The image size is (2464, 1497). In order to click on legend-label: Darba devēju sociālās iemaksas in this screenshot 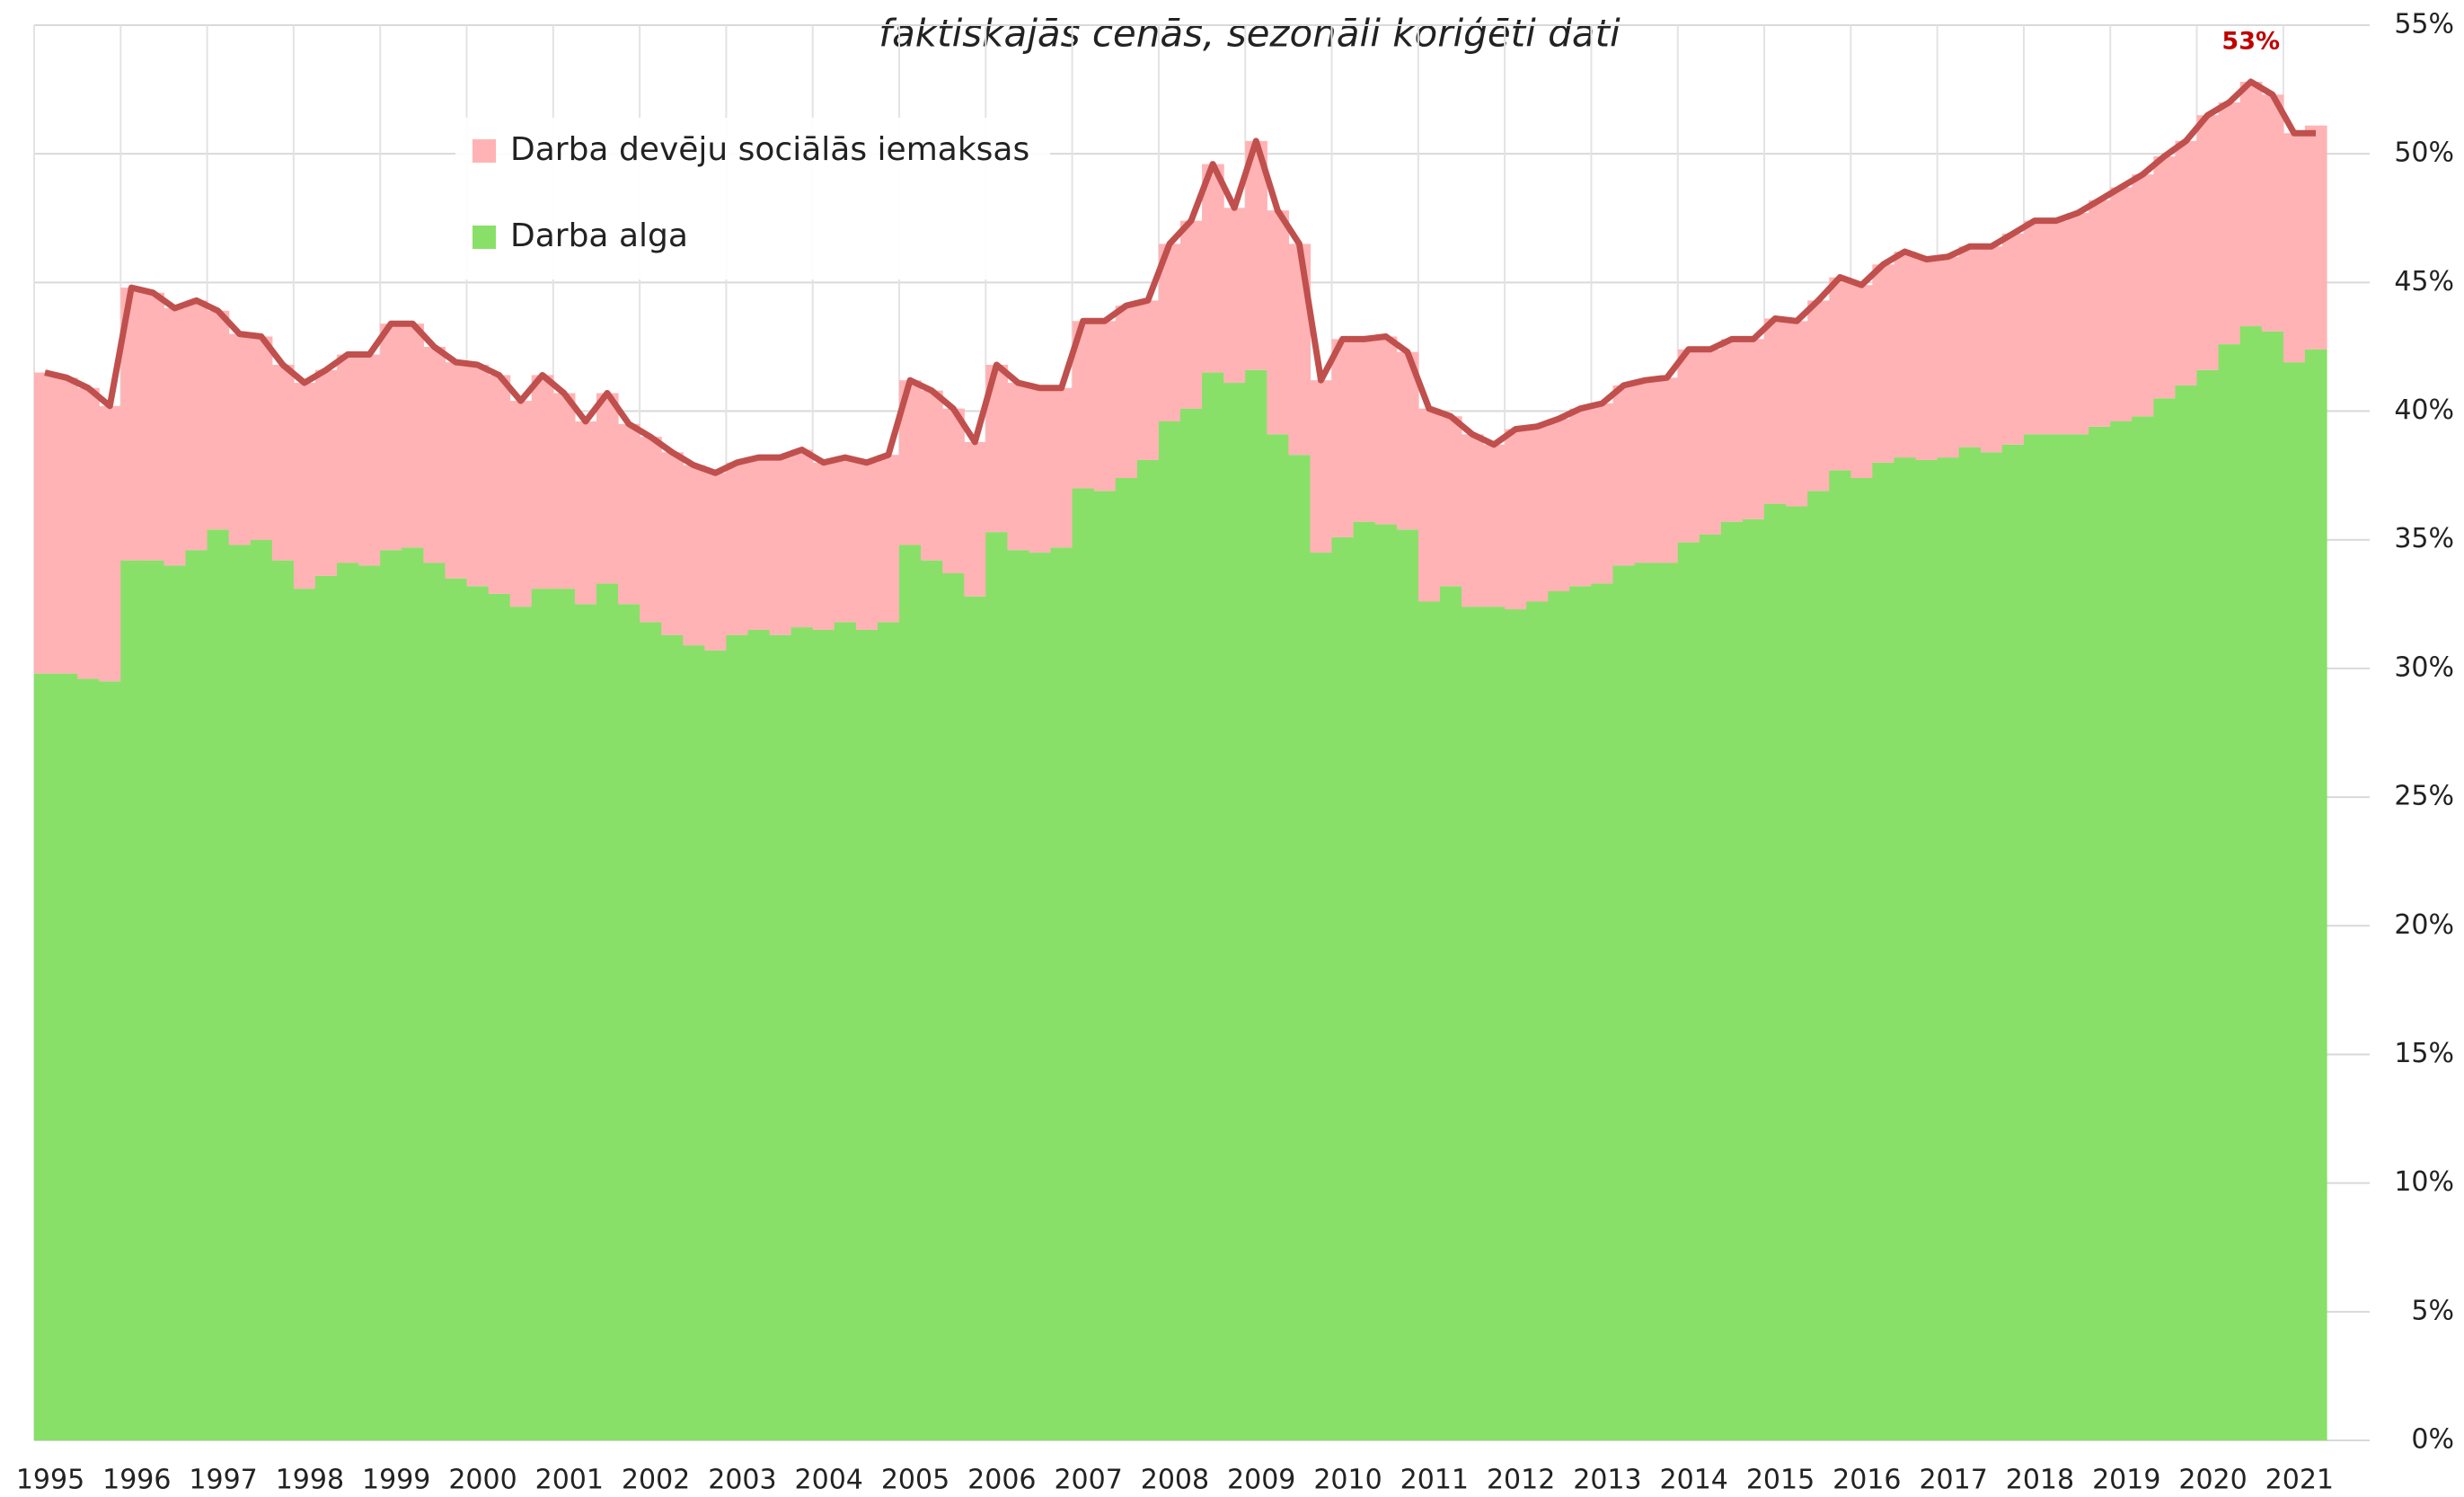, I will do `click(769, 149)`.